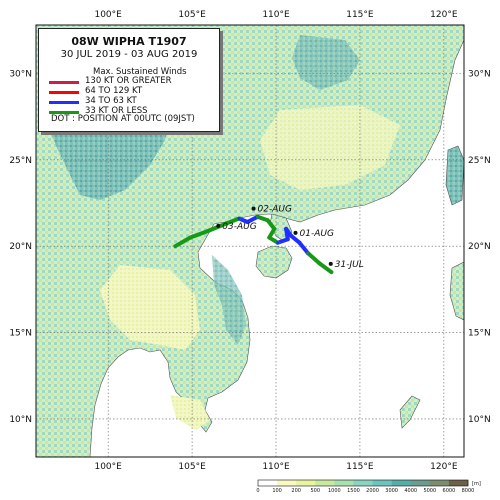 The height and width of the screenshot is (500, 500). What do you see at coordinates (479, 420) in the screenshot?
I see `lat-label-right: 10°N` at bounding box center [479, 420].